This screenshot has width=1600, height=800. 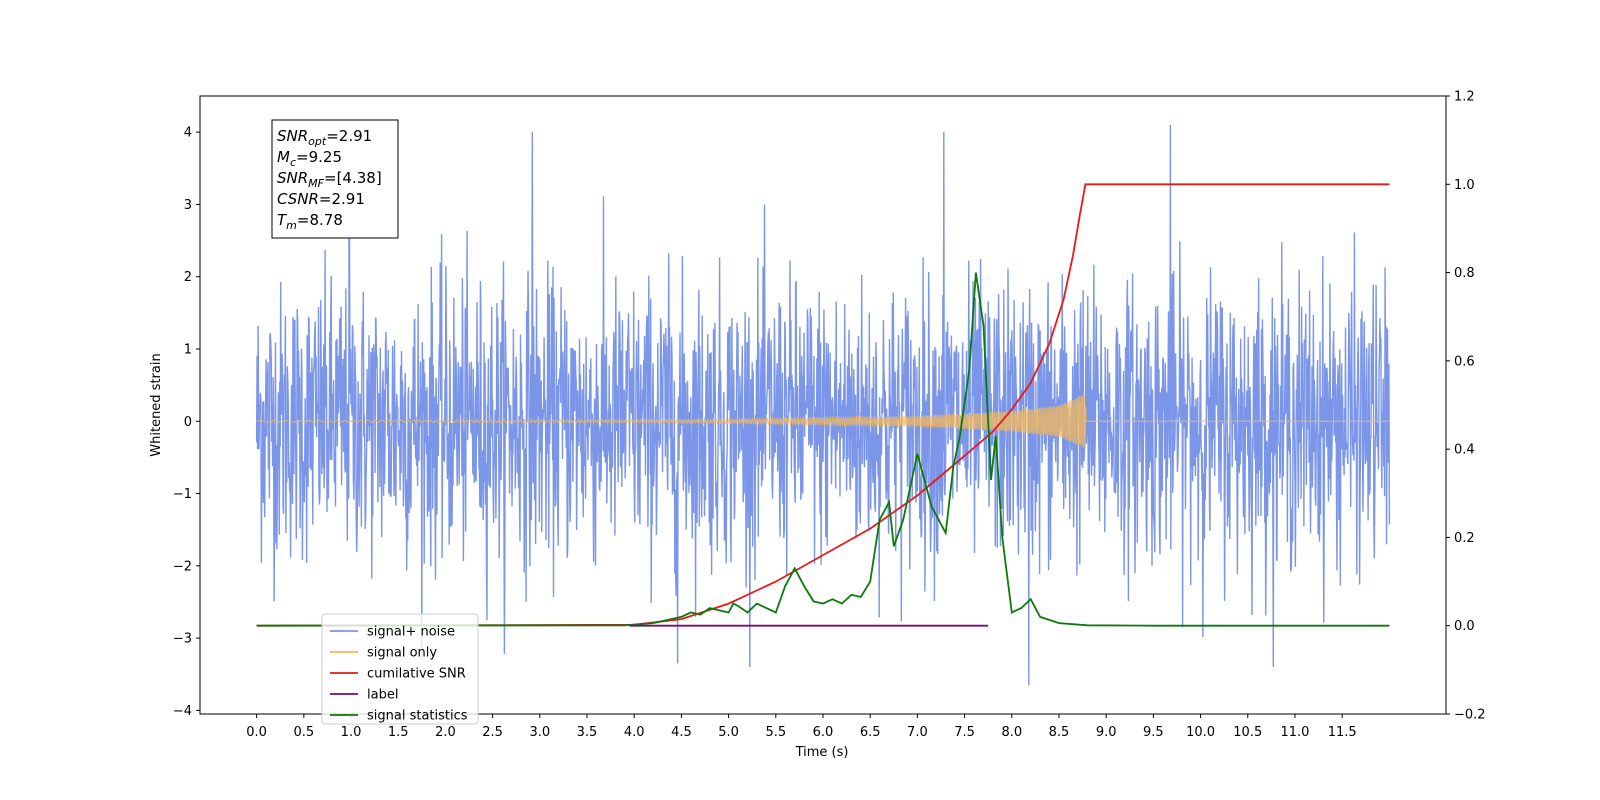 I want to click on annotation-line: CSNR=2.91, so click(x=321, y=199).